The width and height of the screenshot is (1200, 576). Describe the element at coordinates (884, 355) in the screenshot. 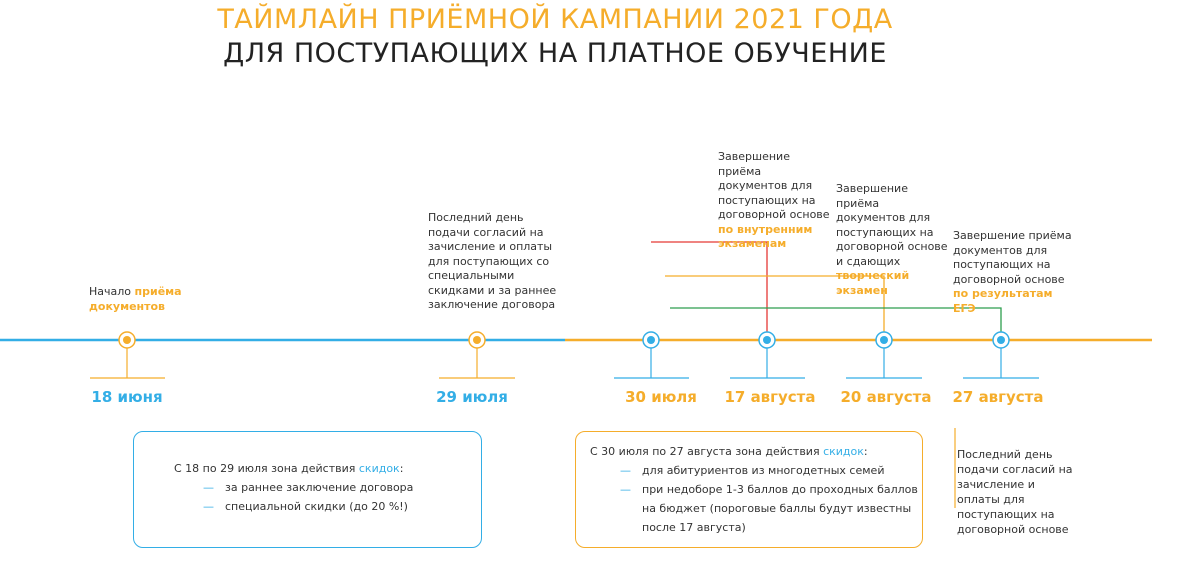

I see `marker-20-august` at that location.